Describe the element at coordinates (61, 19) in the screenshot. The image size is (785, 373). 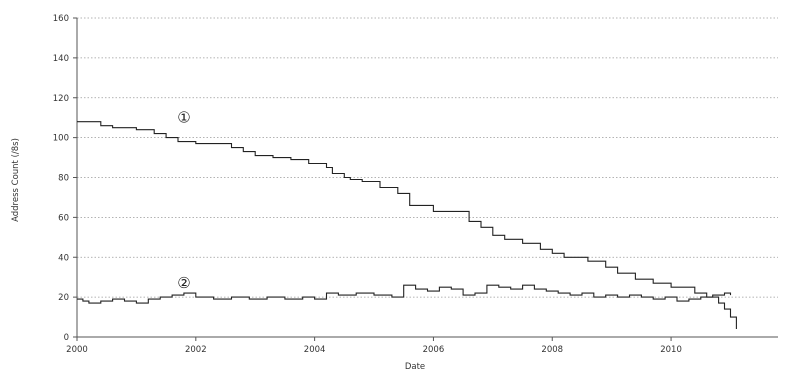
I see `y-tick-label: 160` at that location.